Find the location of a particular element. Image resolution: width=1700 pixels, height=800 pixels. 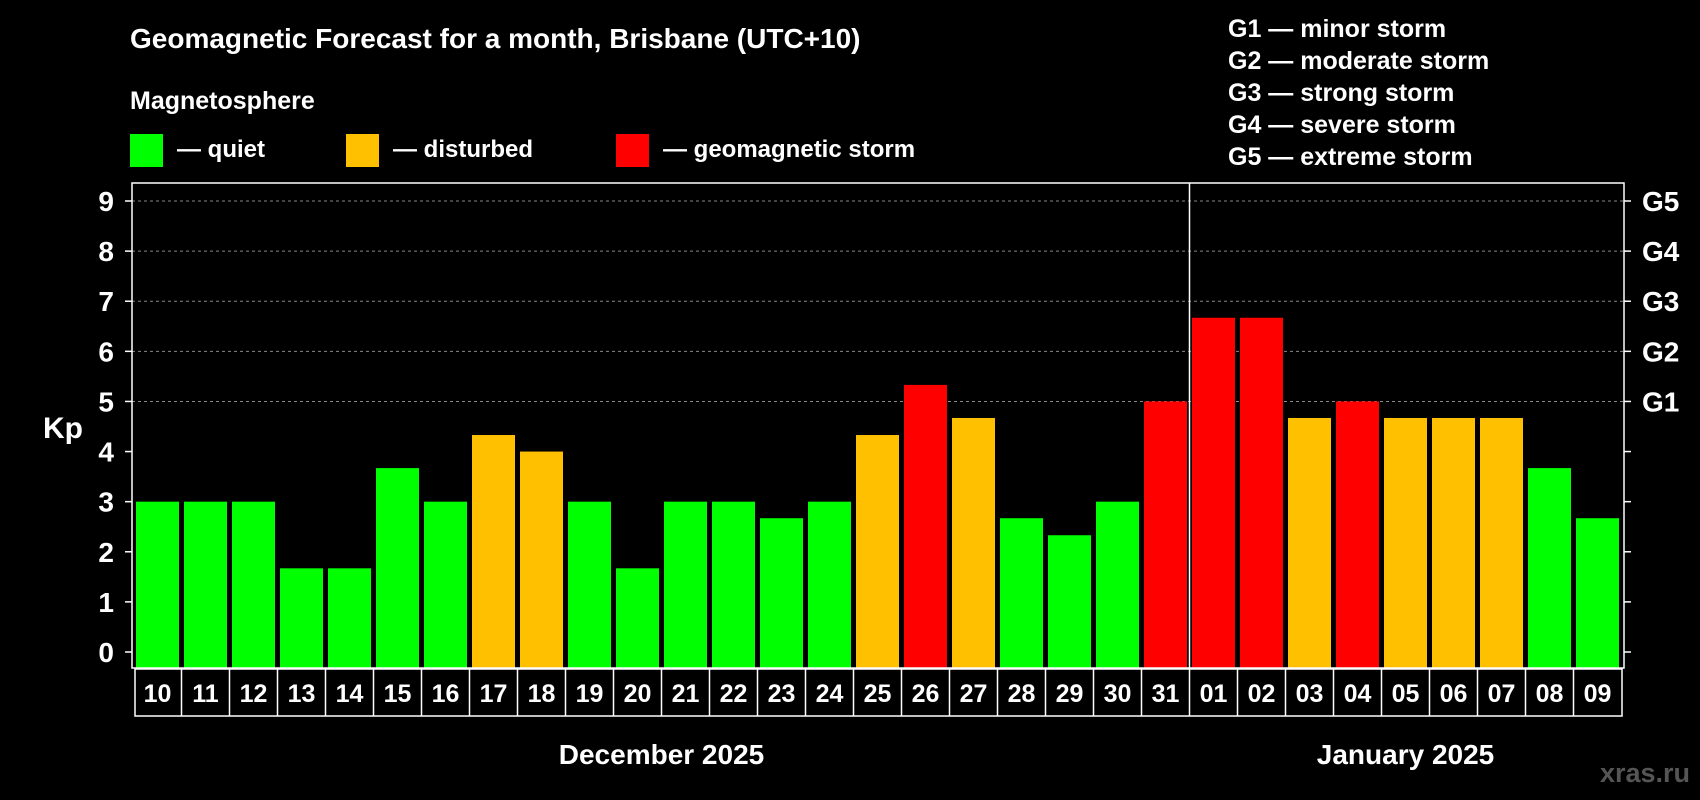

x-tick-label-24: 24 is located at coordinates (830, 694).